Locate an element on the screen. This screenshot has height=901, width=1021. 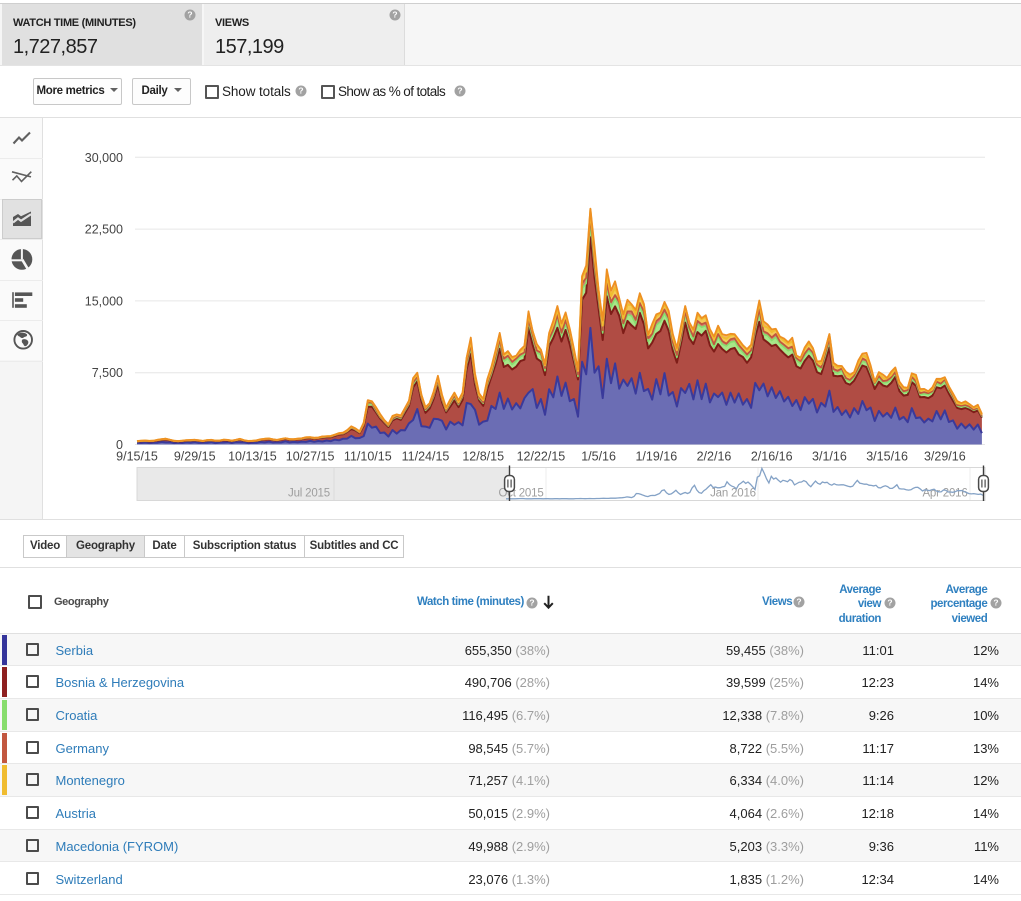
svg-text: 3/15/16 is located at coordinates (887, 457).